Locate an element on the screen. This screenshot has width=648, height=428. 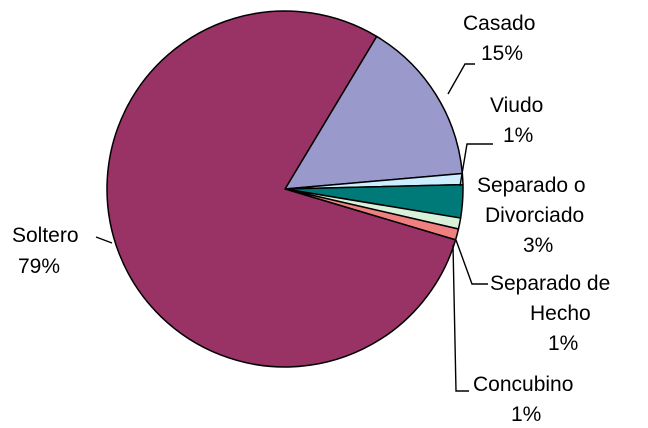
label-concubino-name: Concubino is located at coordinates (523, 384).